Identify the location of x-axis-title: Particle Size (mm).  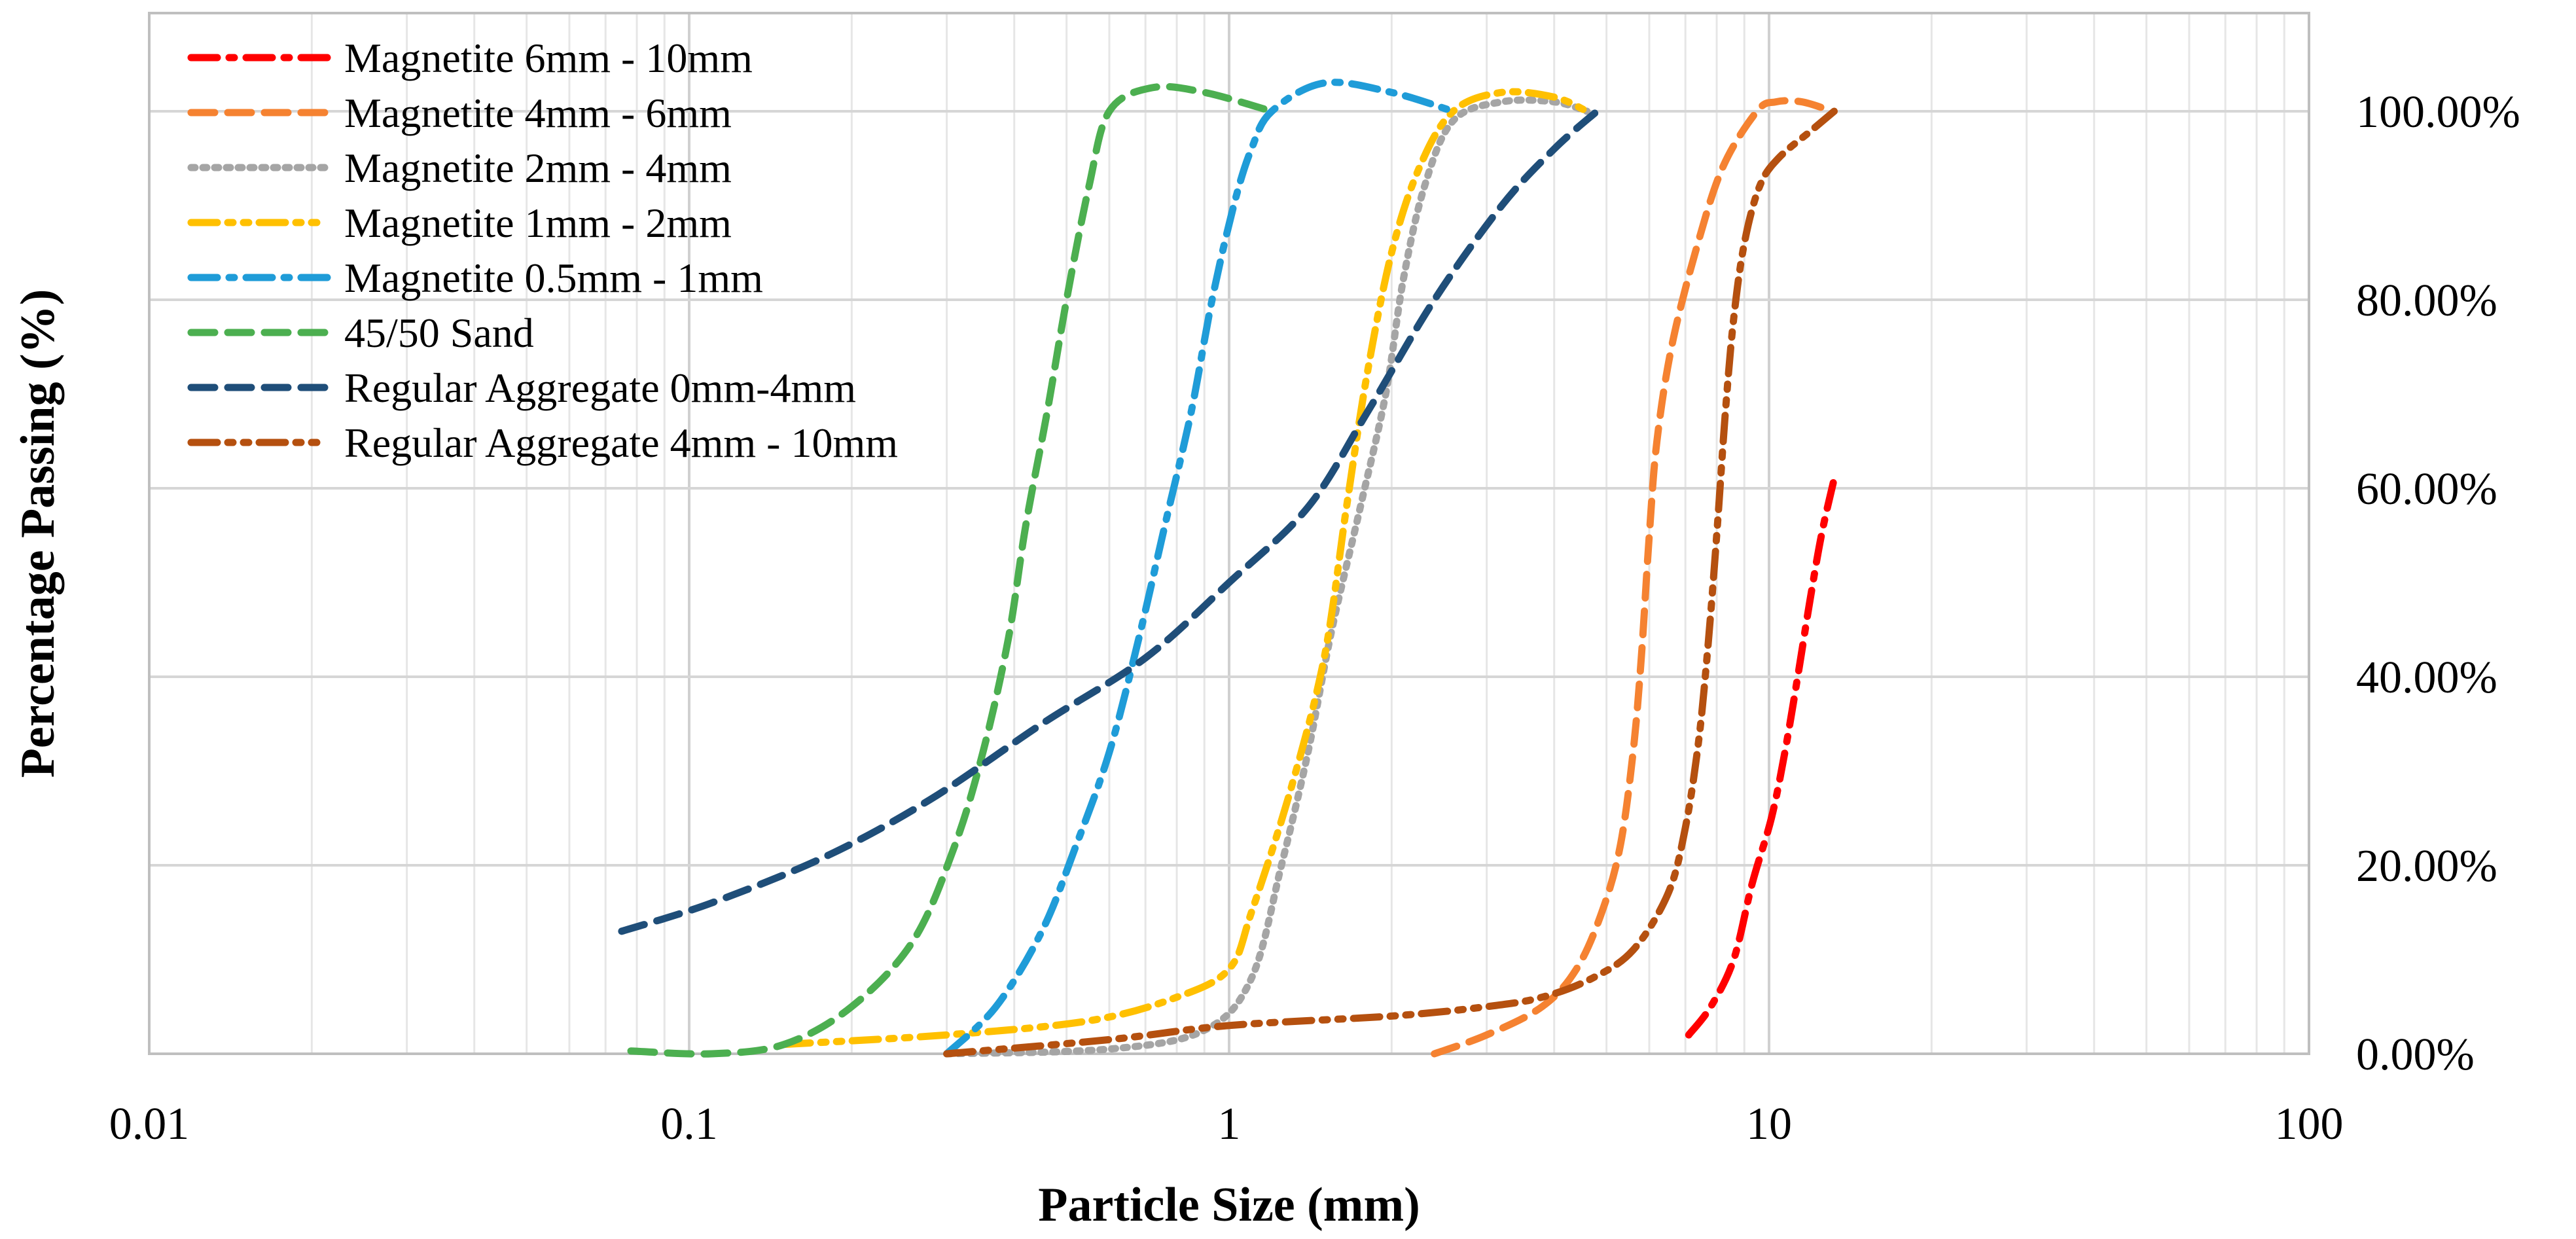
(1229, 1205).